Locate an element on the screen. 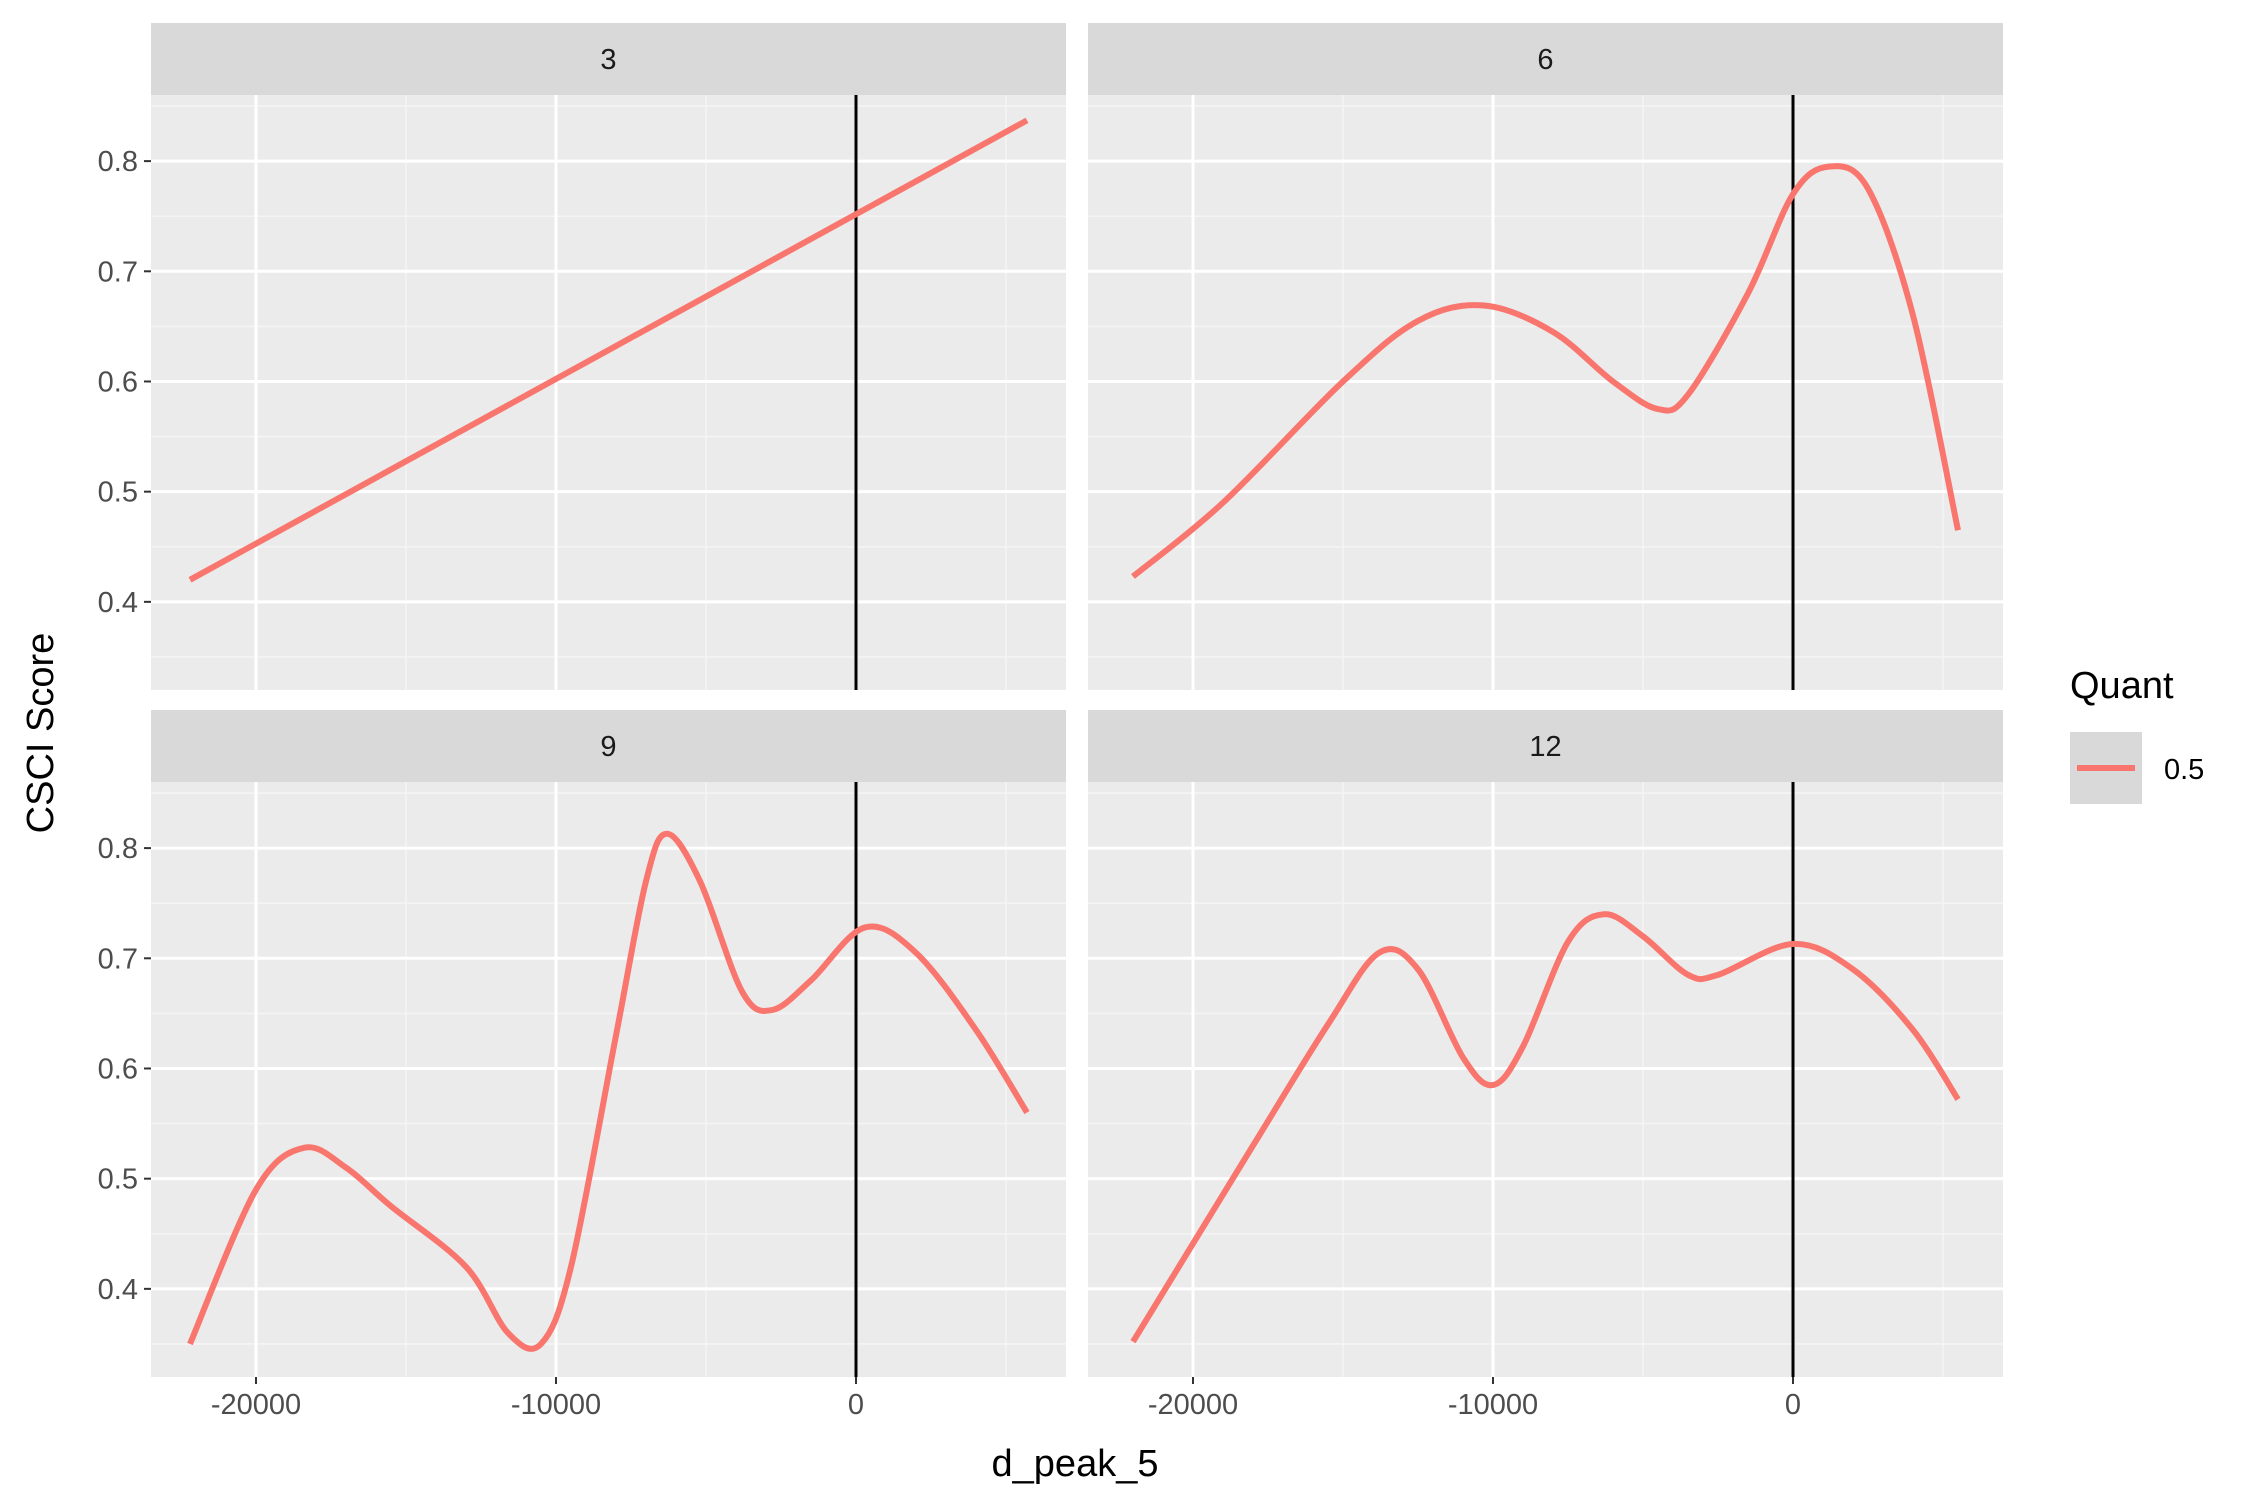  x-axis-title: d_peak_5 is located at coordinates (1075, 1464).